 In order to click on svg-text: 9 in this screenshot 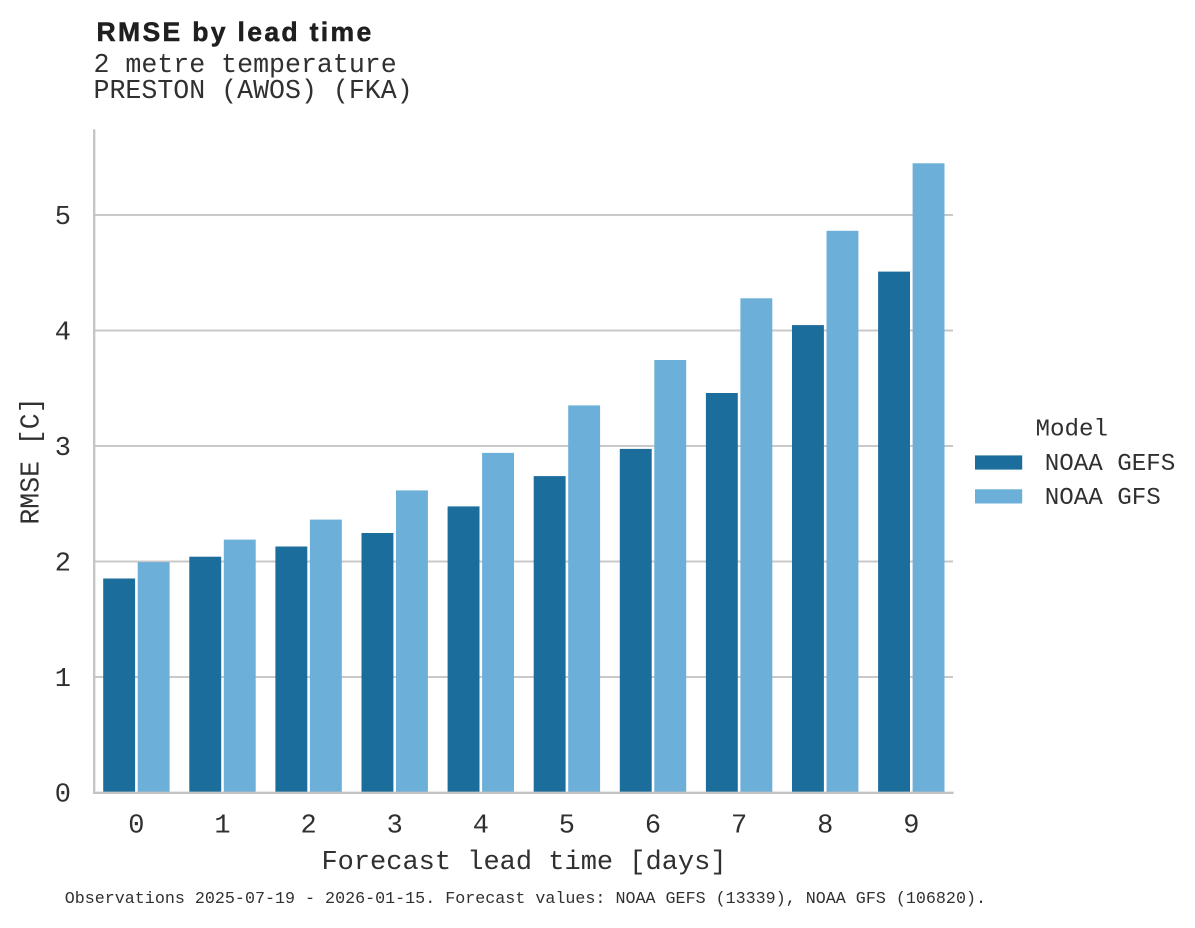, I will do `click(911, 827)`.